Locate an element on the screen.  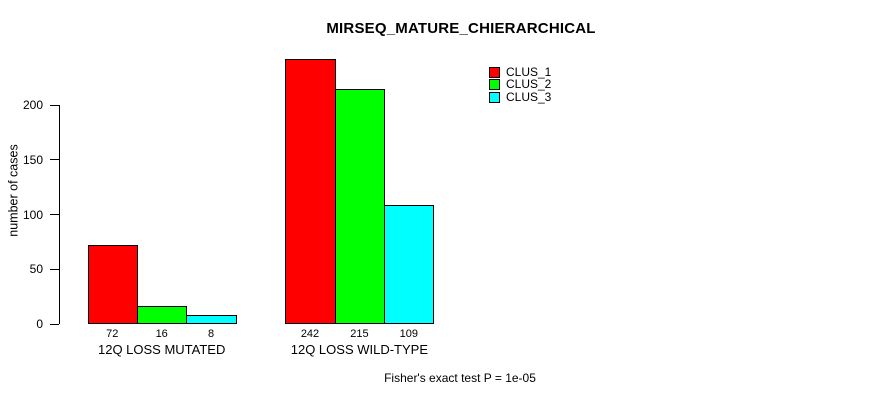
y-axis-tick-label: 0 is located at coordinates (39, 324).